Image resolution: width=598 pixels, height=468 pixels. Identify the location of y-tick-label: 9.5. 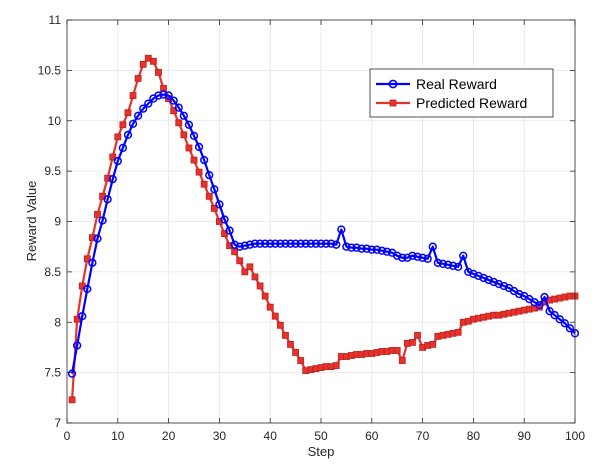
(52, 171).